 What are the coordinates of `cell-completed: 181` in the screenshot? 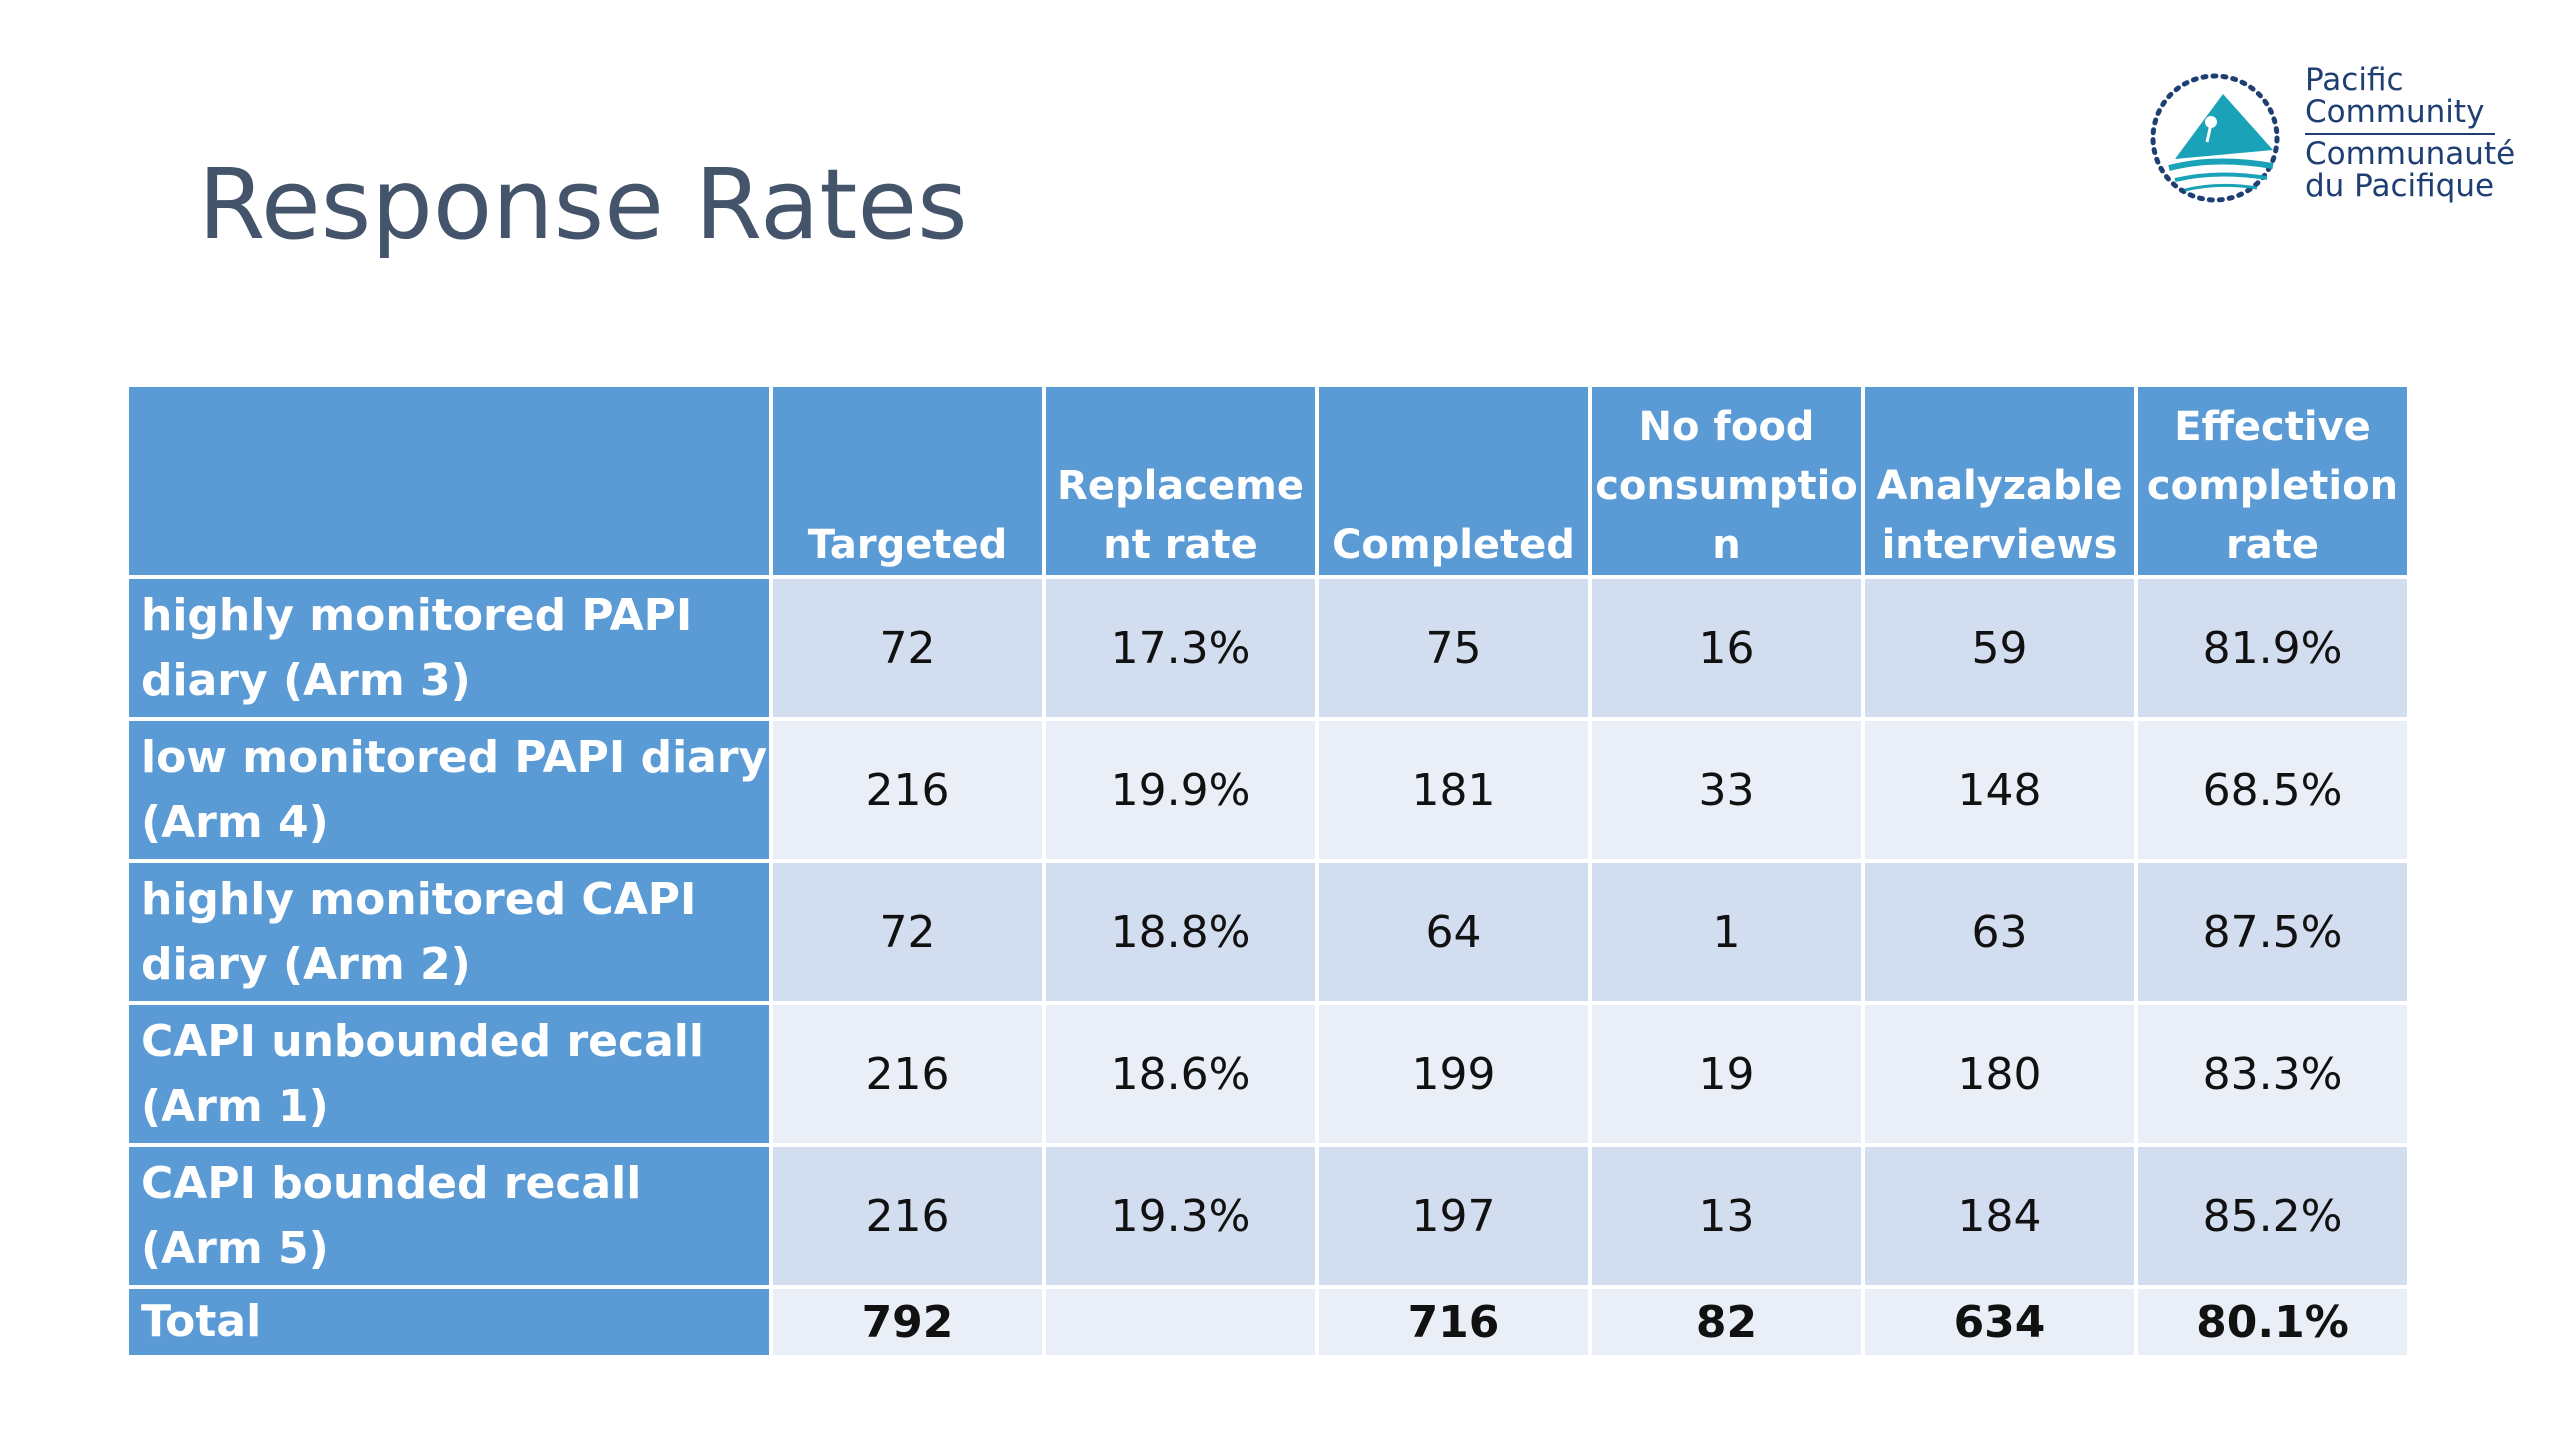 It's located at (1453, 790).